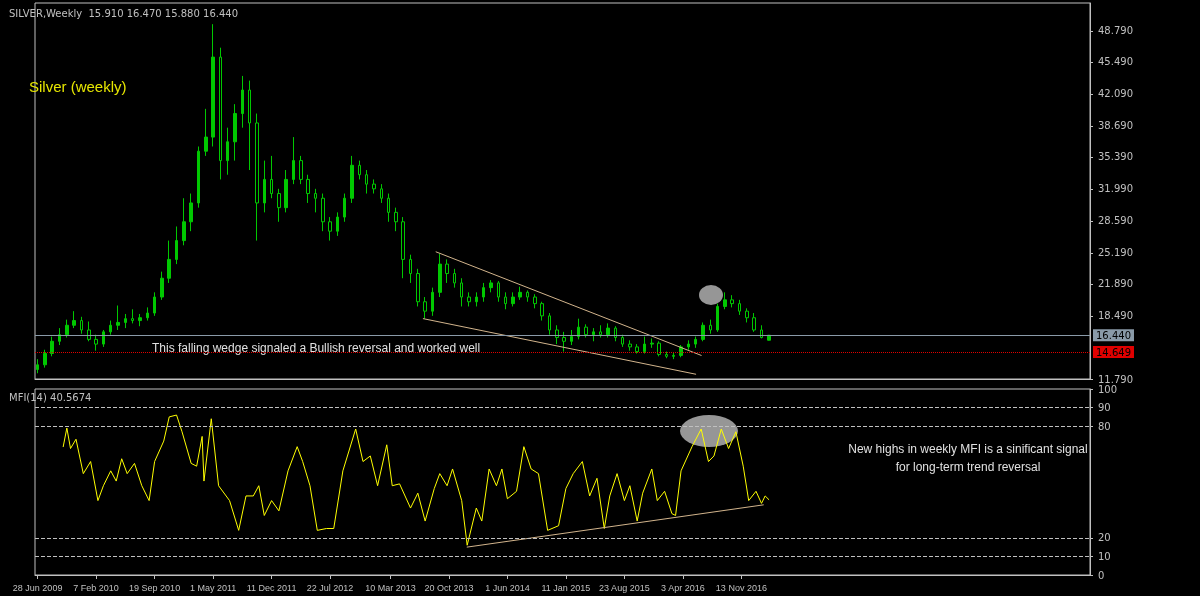 The width and height of the screenshot is (1200, 596). Describe the element at coordinates (316, 348) in the screenshot. I see `annotation: This falling wedge signaled a Bullish reversal and worked well` at that location.